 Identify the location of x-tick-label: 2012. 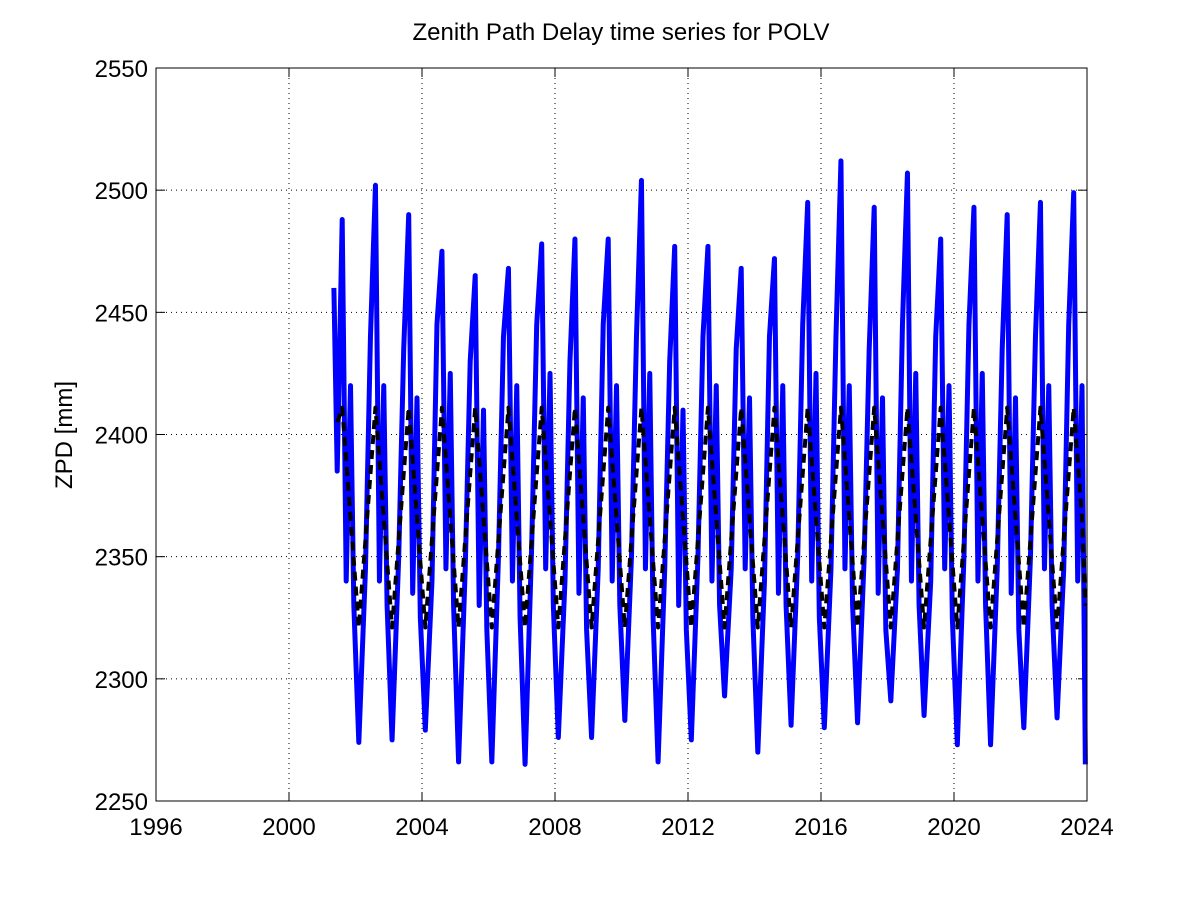
(687, 827).